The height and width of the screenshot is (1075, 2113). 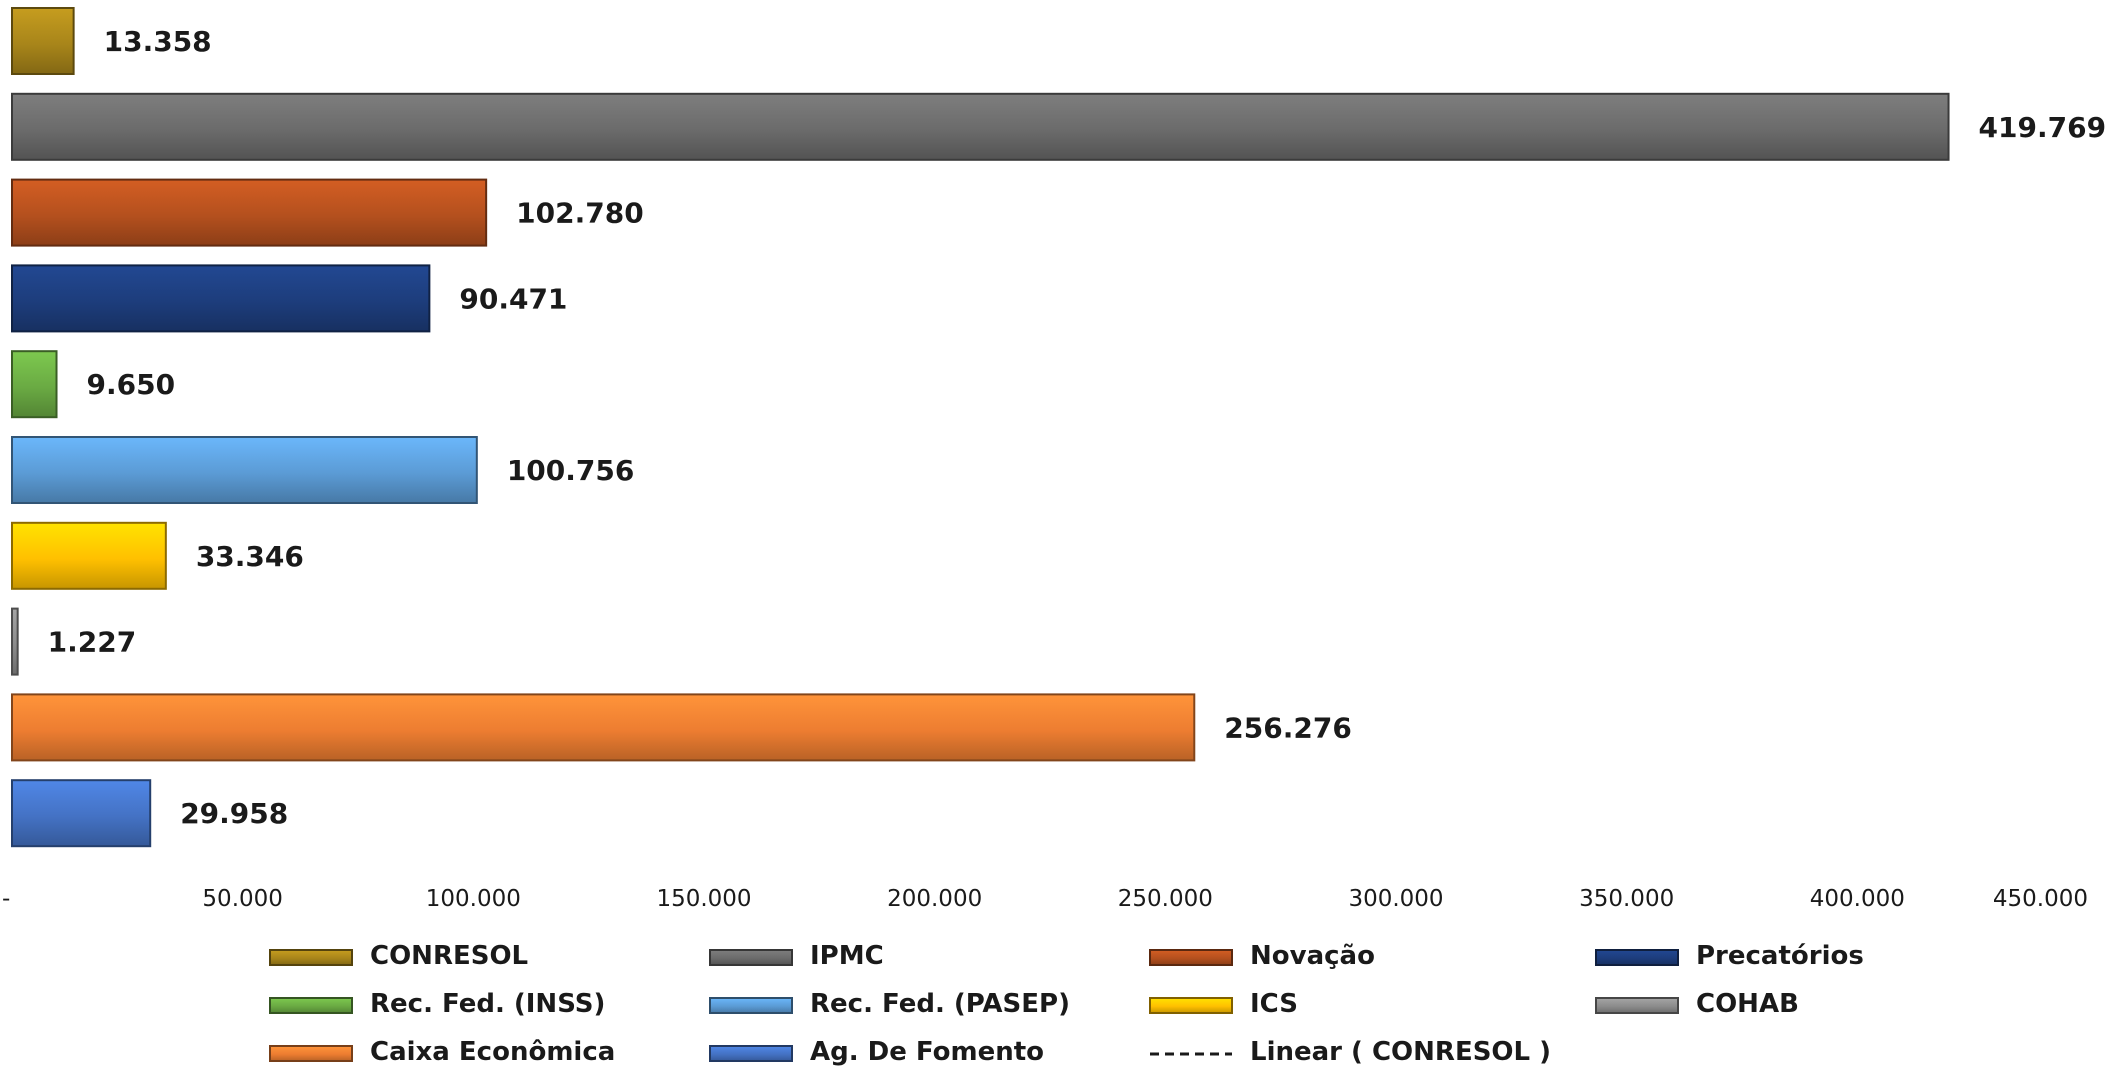 I want to click on bar-caixa-econ-mica, so click(x=603, y=727).